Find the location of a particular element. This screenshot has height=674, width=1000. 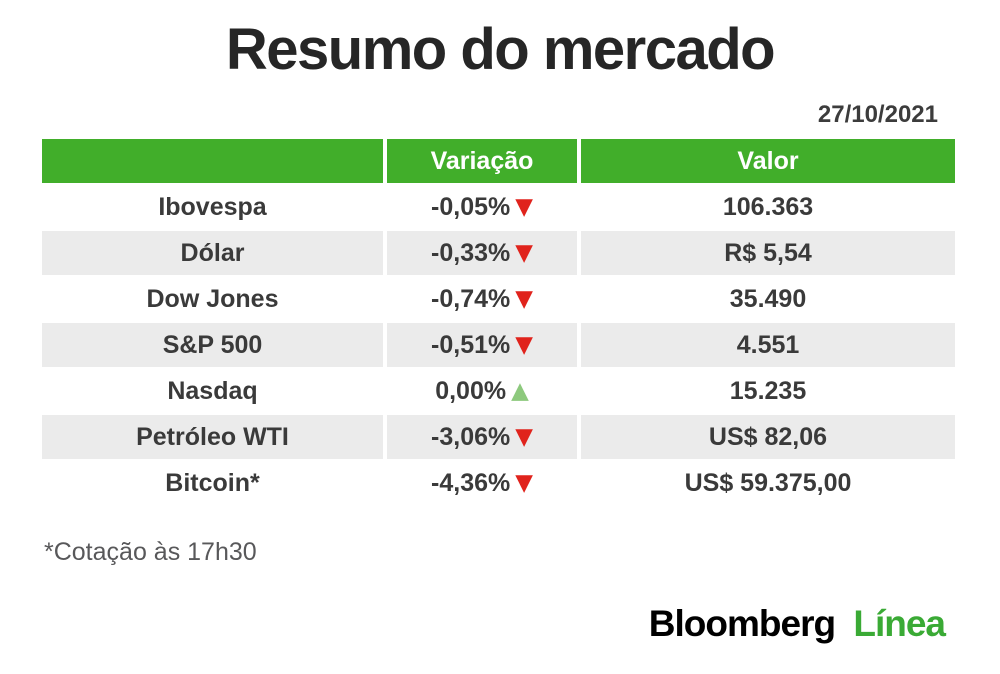

table-row: S&P 500 -0,51% ▼ 4.551 is located at coordinates (498, 345).